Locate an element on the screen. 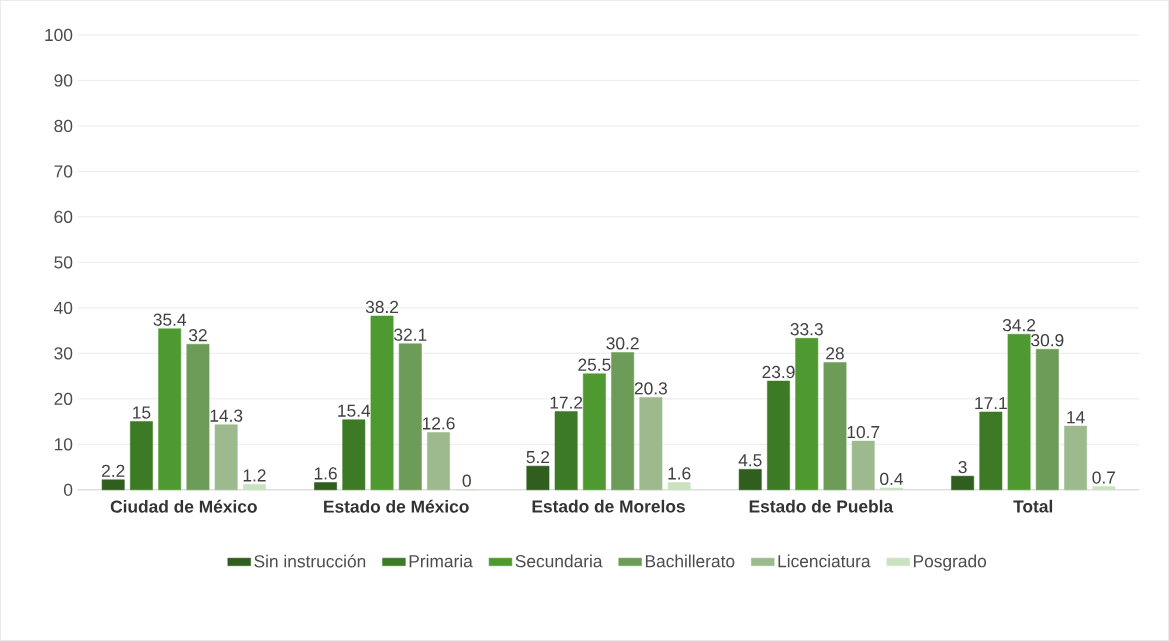 This screenshot has height=641, width=1169. y-tick-label: 0 is located at coordinates (68, 490).